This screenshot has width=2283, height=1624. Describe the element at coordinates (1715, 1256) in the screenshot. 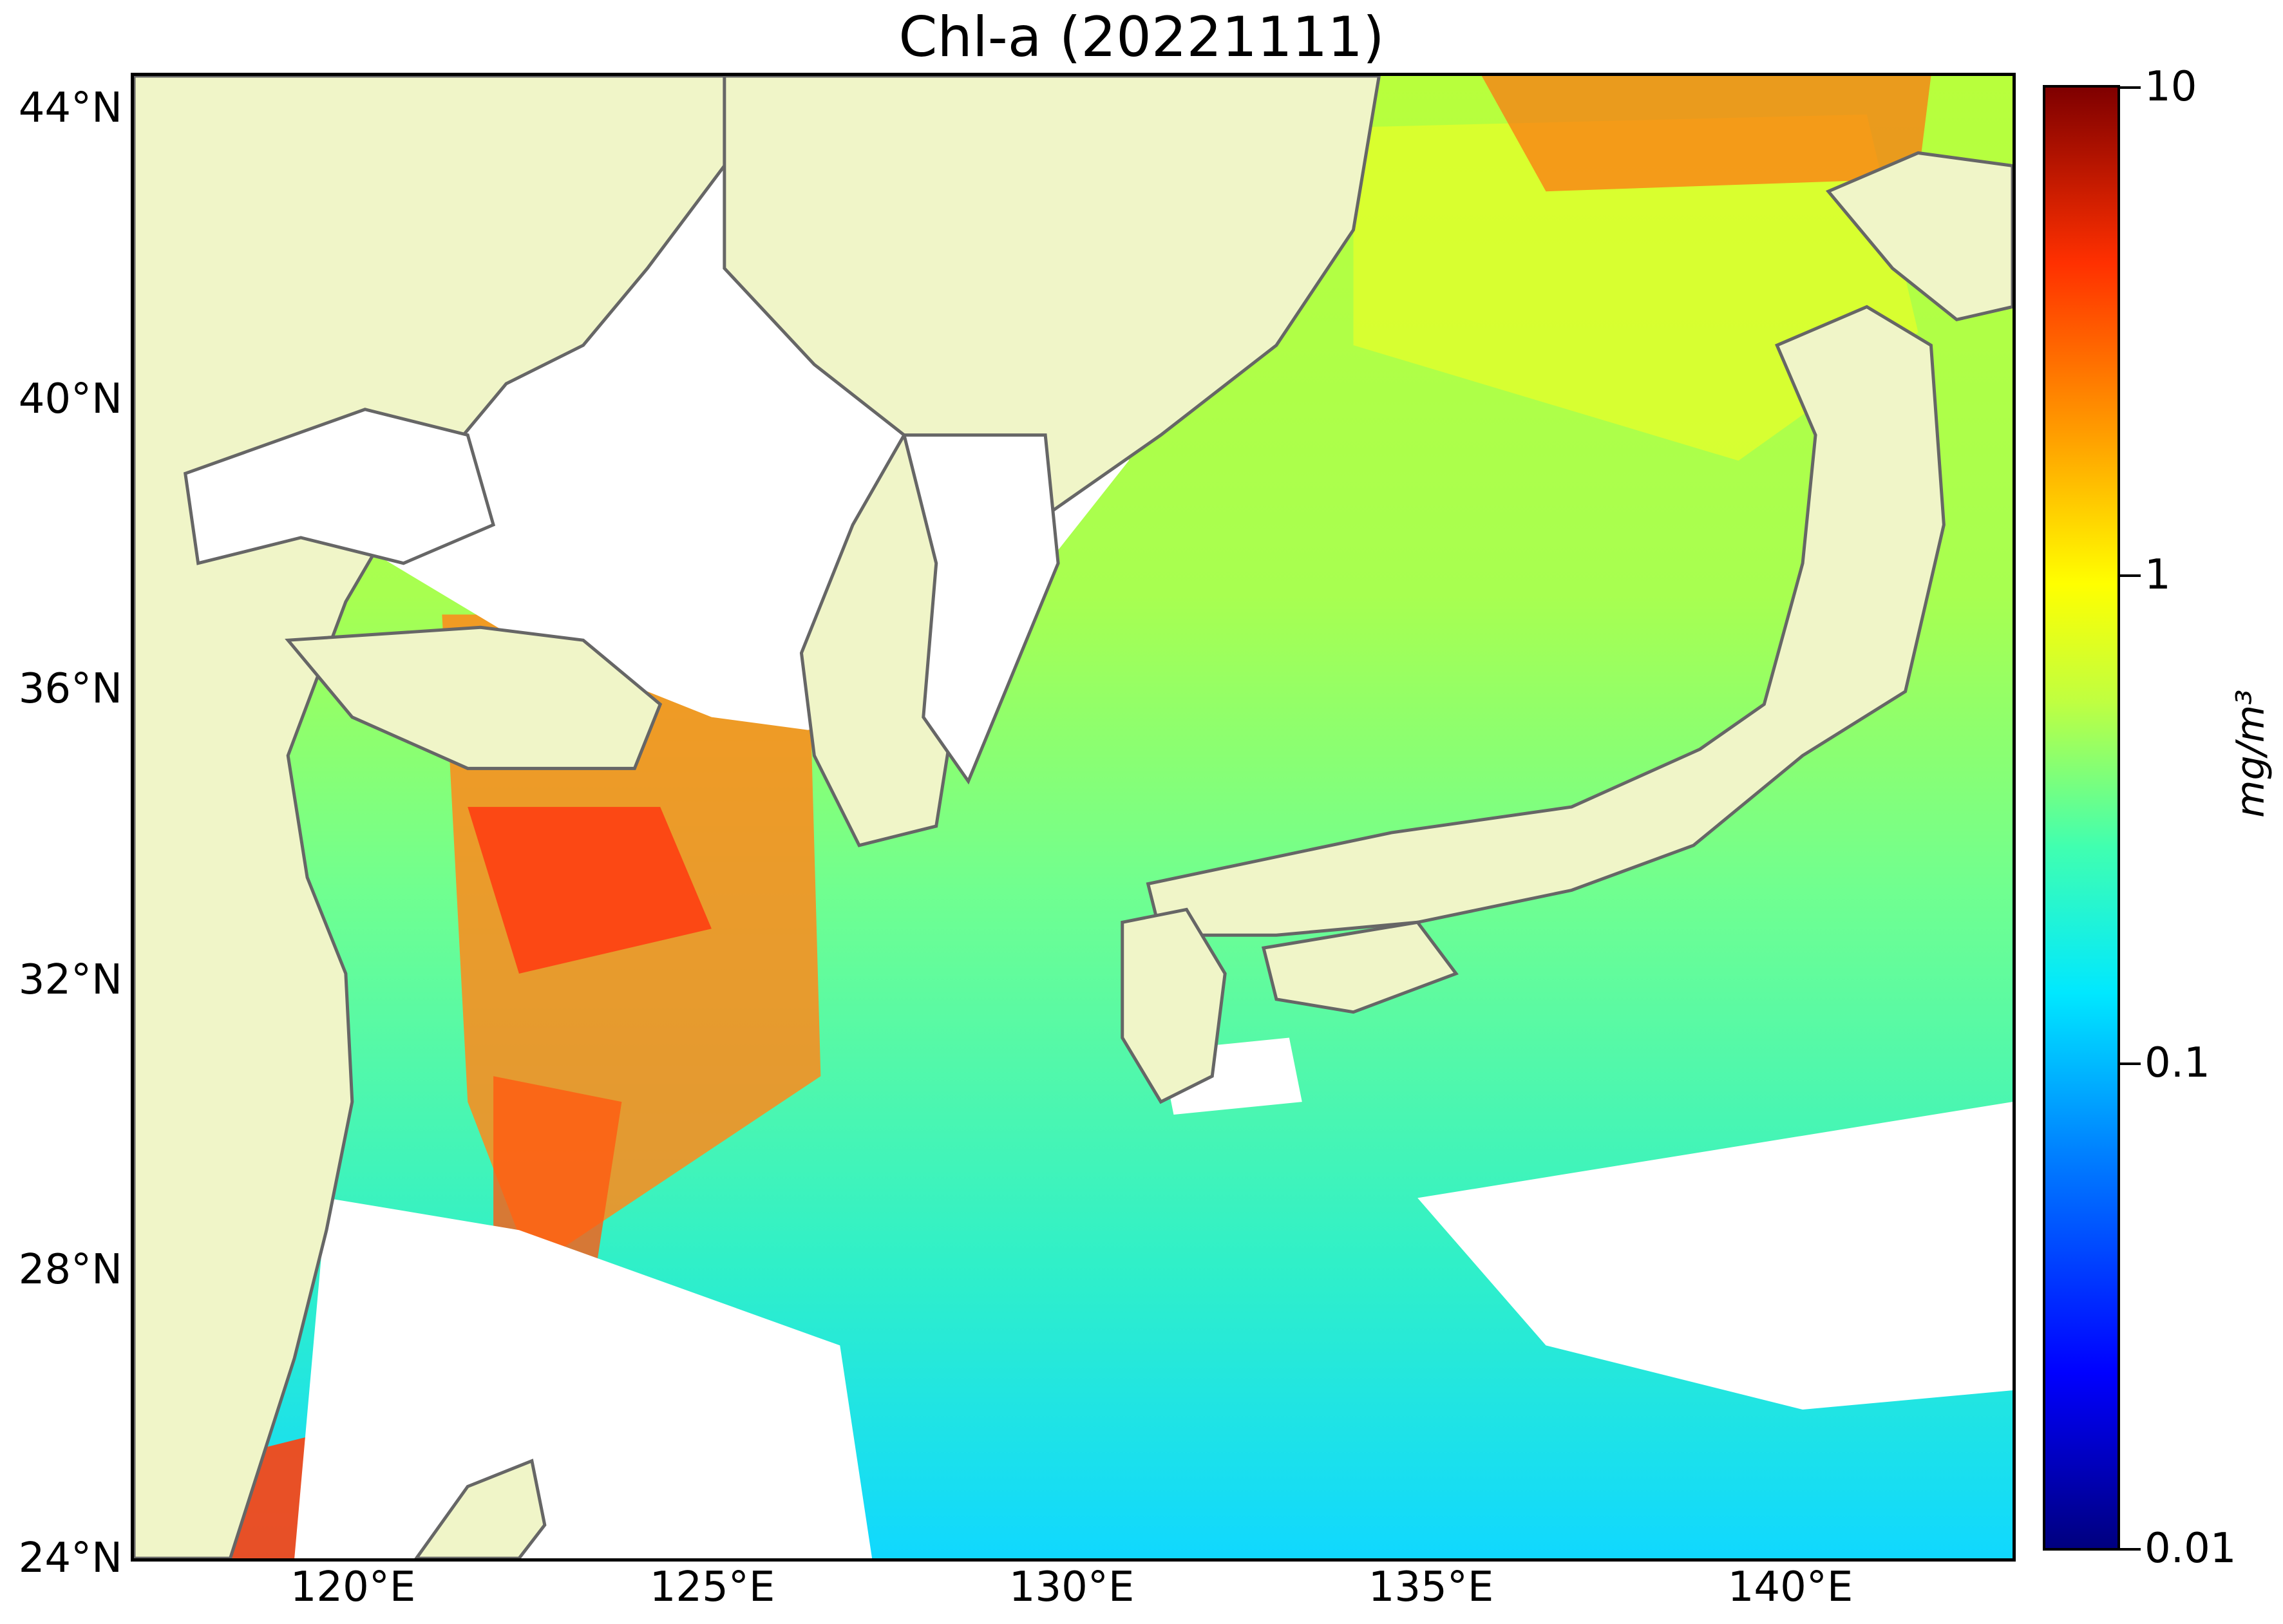

I see `cloud-mask-southeast` at that location.